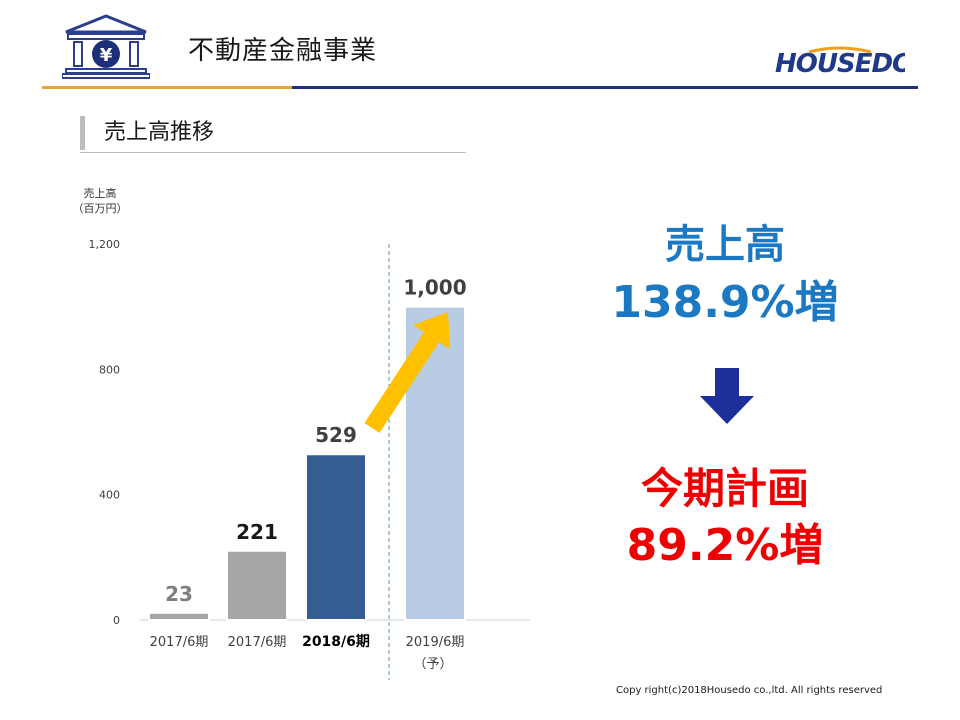  Describe the element at coordinates (82, 133) in the screenshot. I see `section-marker` at that location.